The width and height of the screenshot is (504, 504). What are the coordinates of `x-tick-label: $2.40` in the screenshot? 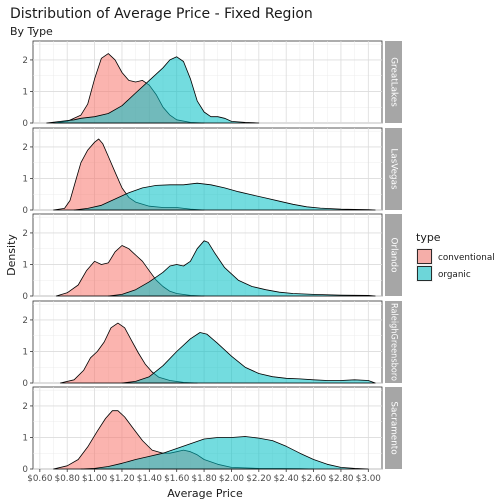 It's located at (287, 479).